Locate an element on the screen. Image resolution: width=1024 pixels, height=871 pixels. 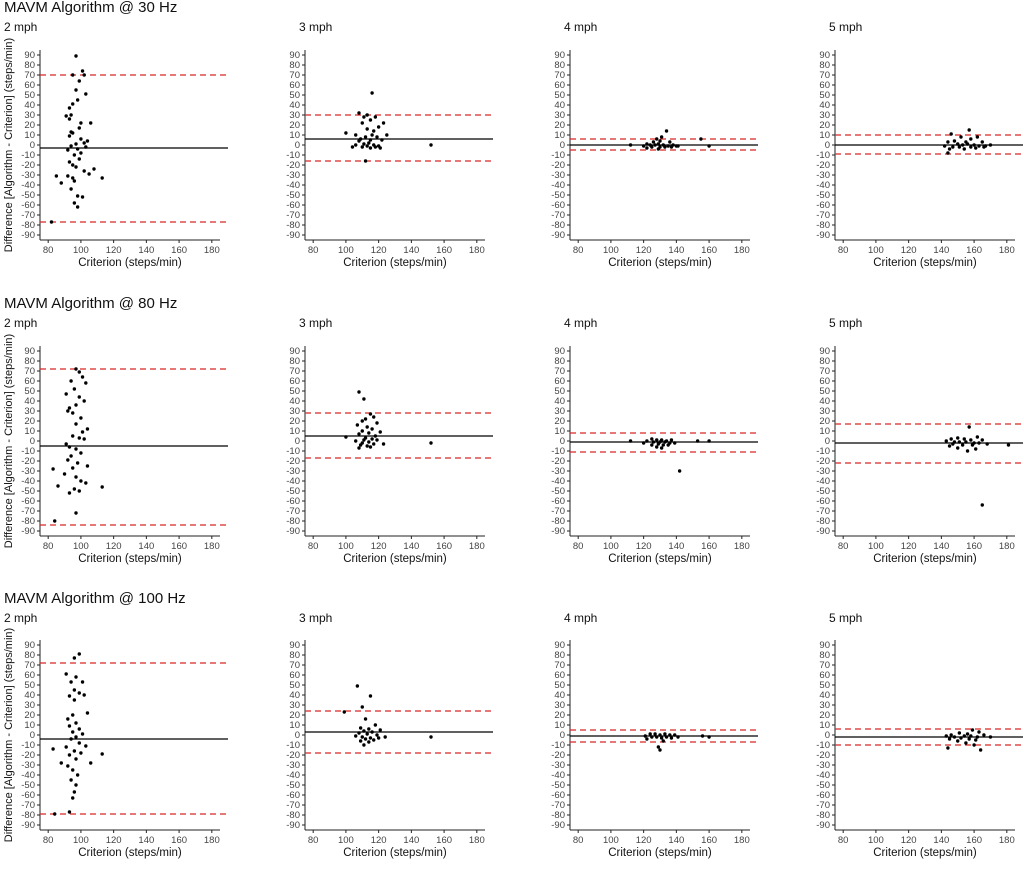
y-tick-label: 90 is located at coordinates (29, 645).